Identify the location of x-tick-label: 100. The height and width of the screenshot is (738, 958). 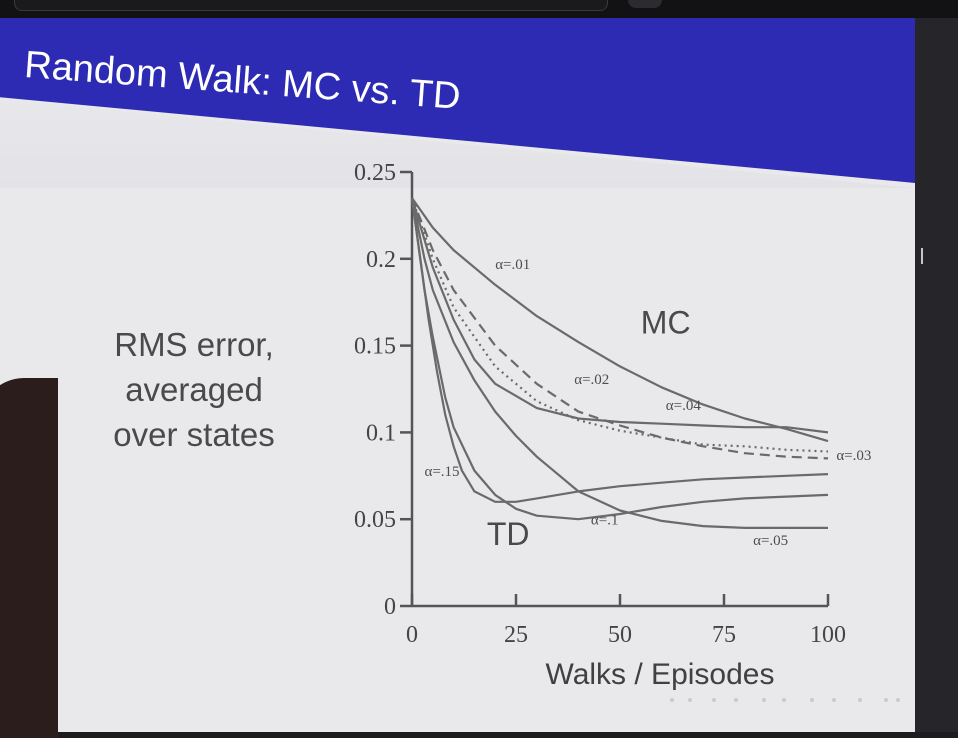
(828, 635).